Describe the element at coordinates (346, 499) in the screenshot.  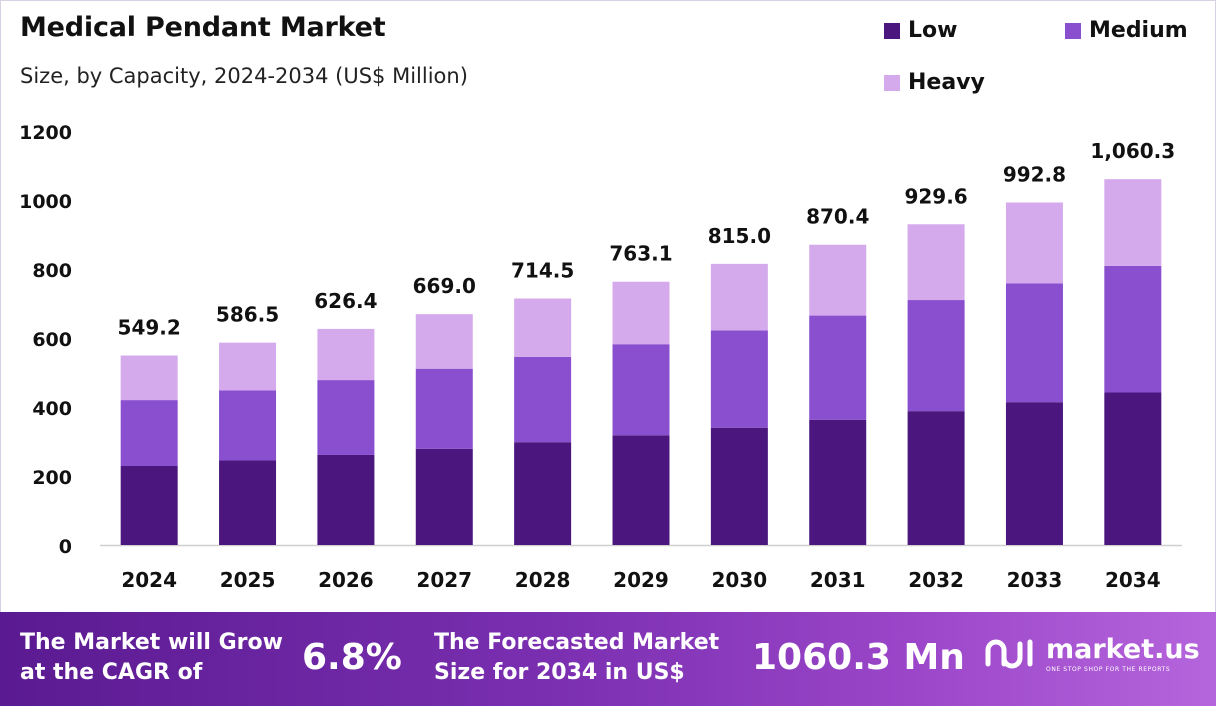
I see `bar-segment-low-2026` at that location.